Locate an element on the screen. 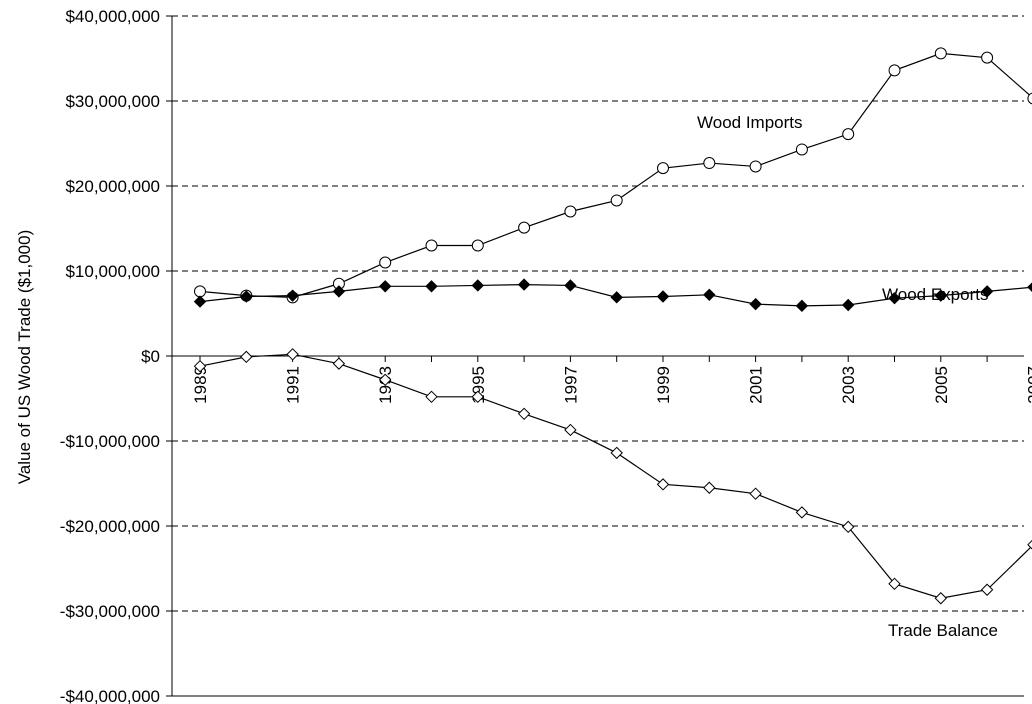  y-tick-label: $40,000,000 is located at coordinates (112, 16).